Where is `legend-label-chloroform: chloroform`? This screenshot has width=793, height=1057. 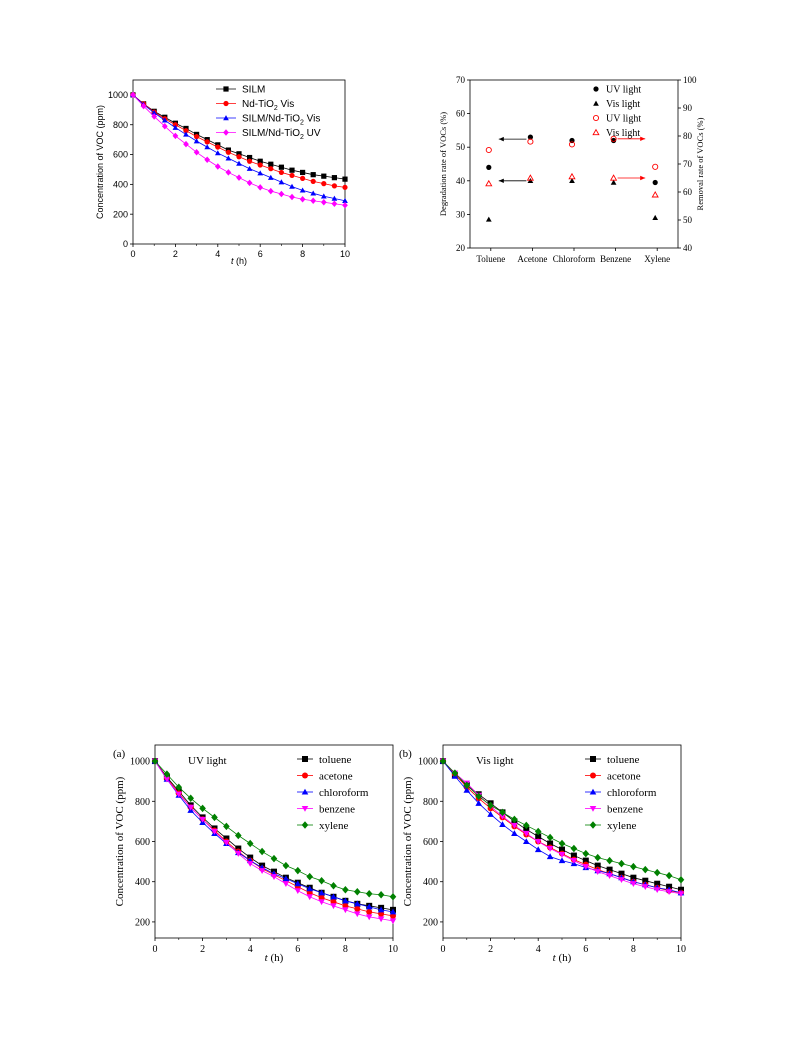 legend-label-chloroform: chloroform is located at coordinates (632, 793).